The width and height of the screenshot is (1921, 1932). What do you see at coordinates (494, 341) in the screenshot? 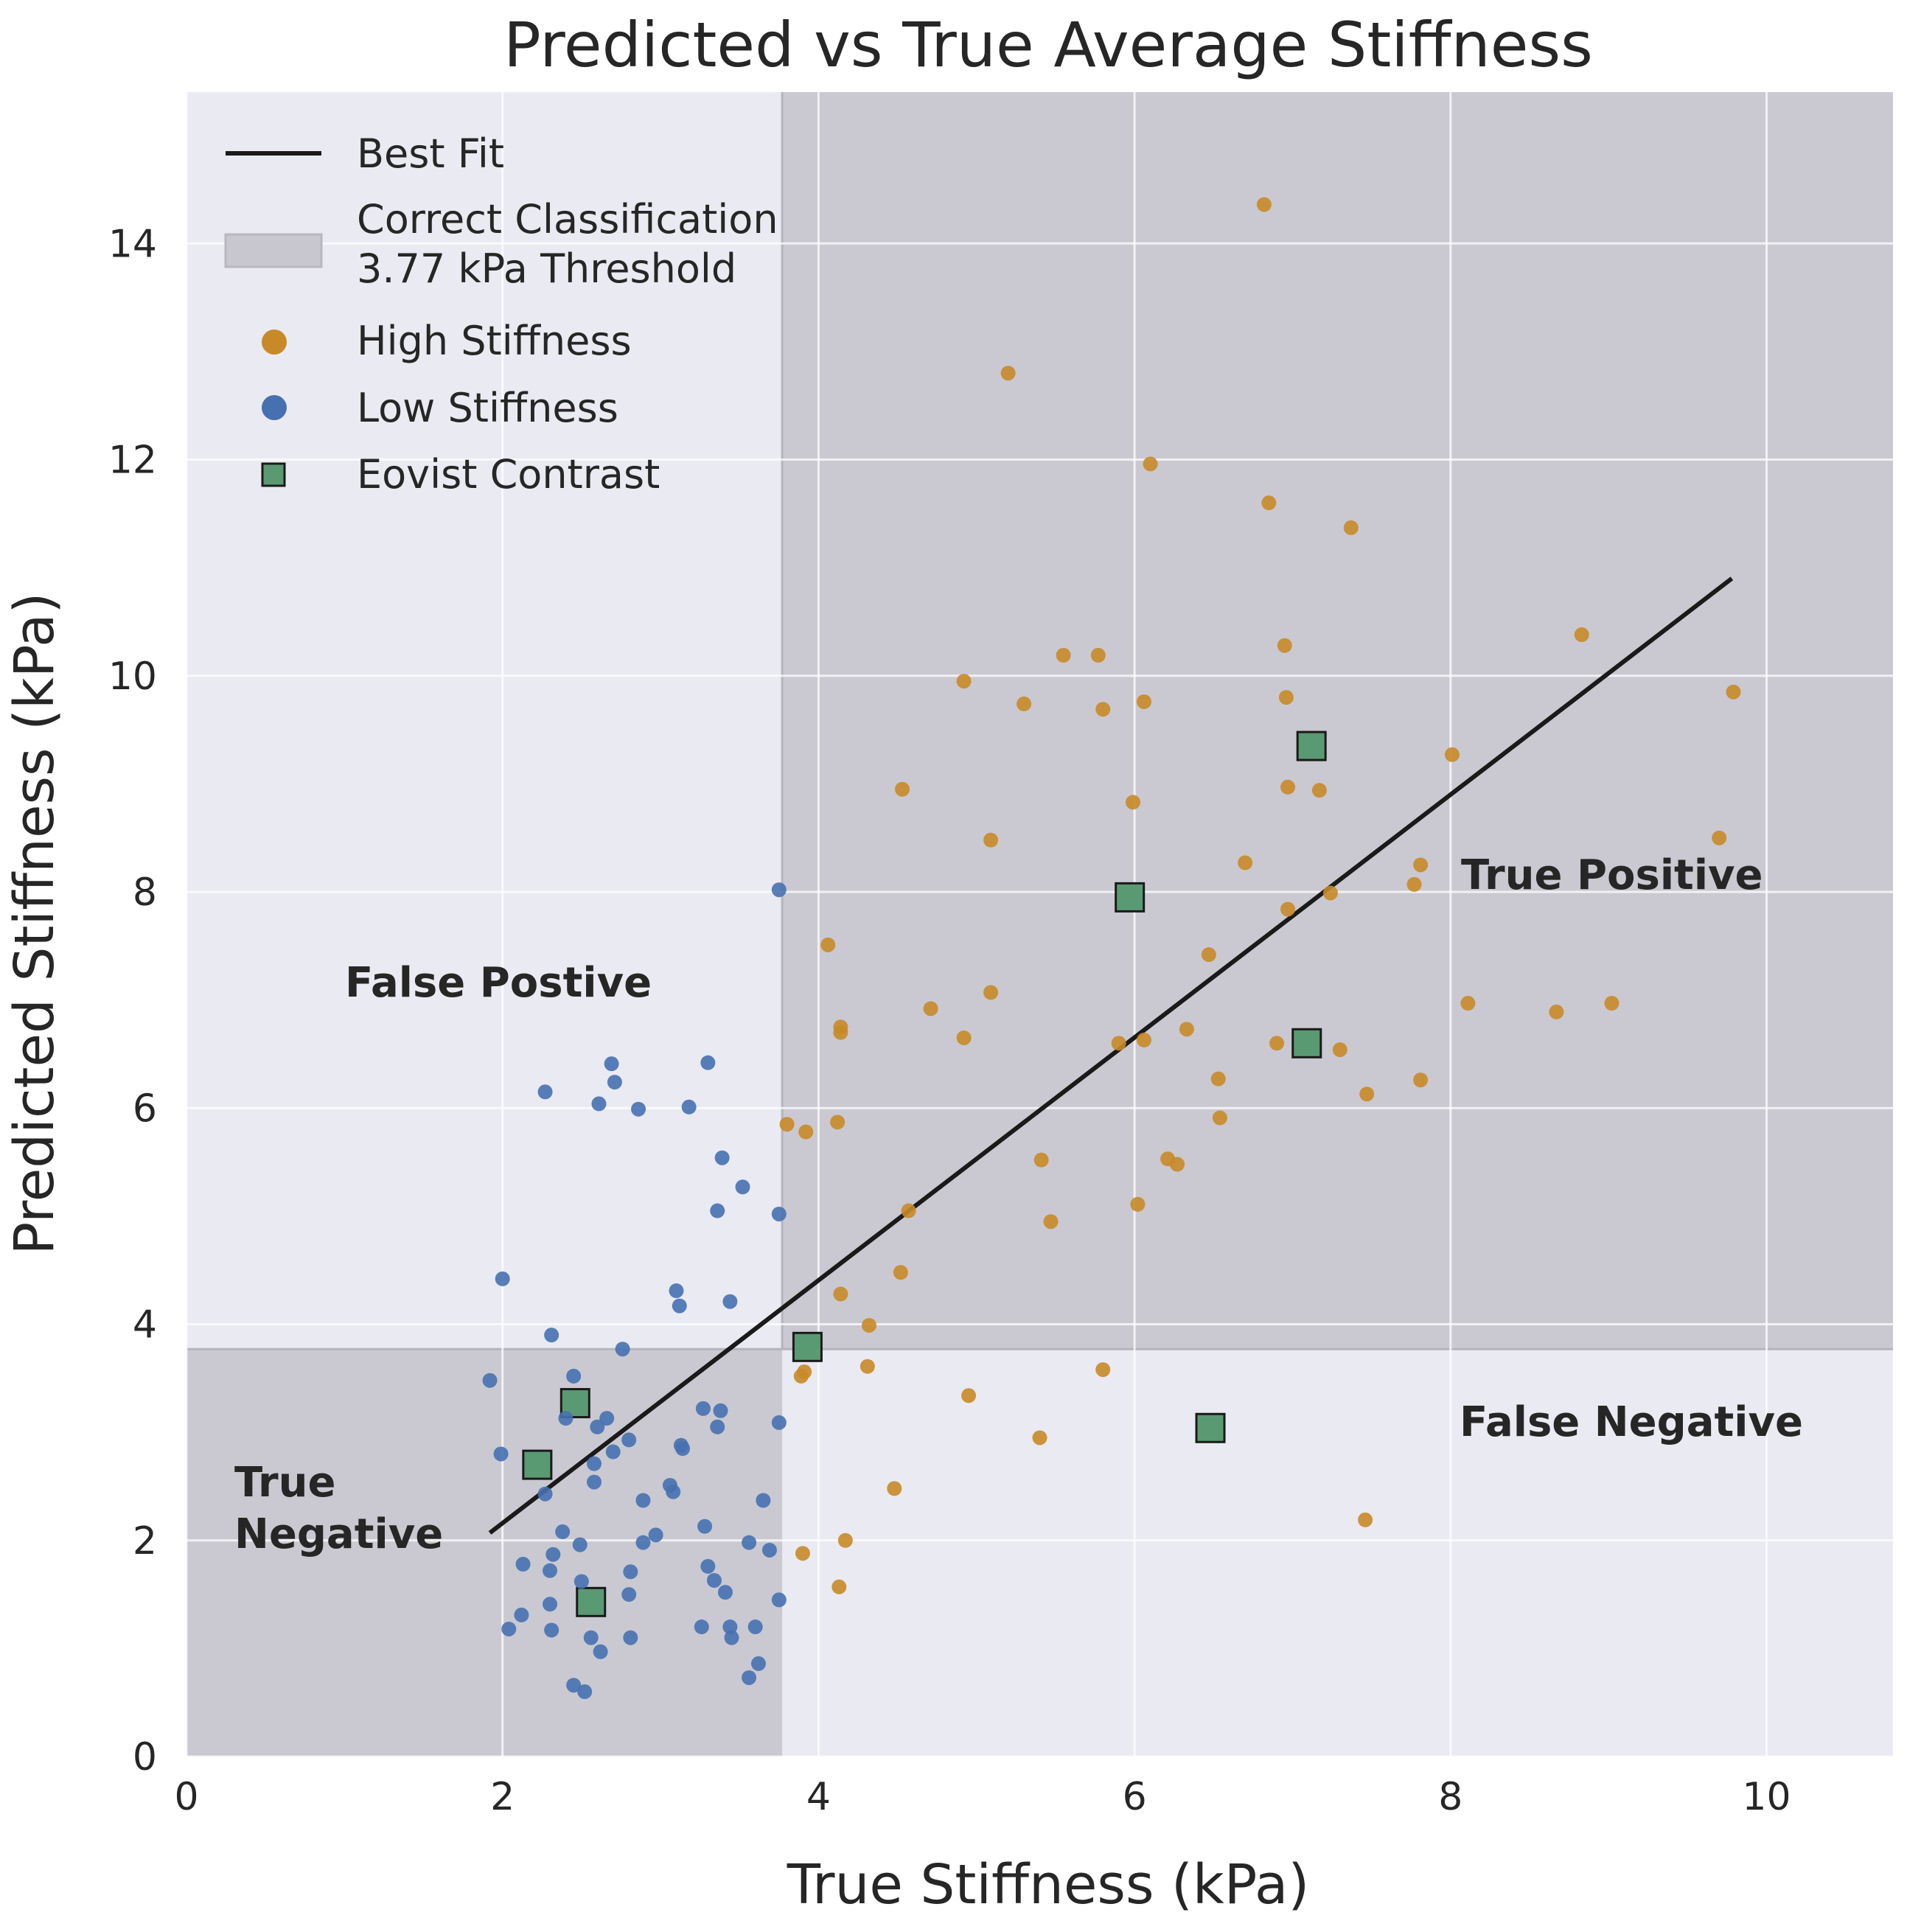
I see `legend-high-label: High Stiffness` at bounding box center [494, 341].